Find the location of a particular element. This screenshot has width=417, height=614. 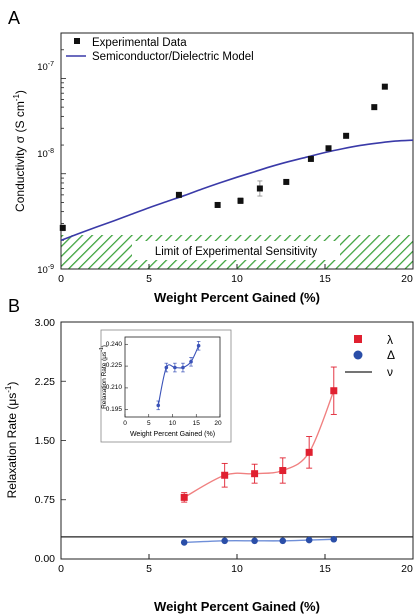

inset-y-axis-label: Relaxation Rate (μs-1) is located at coordinates (103, 377).